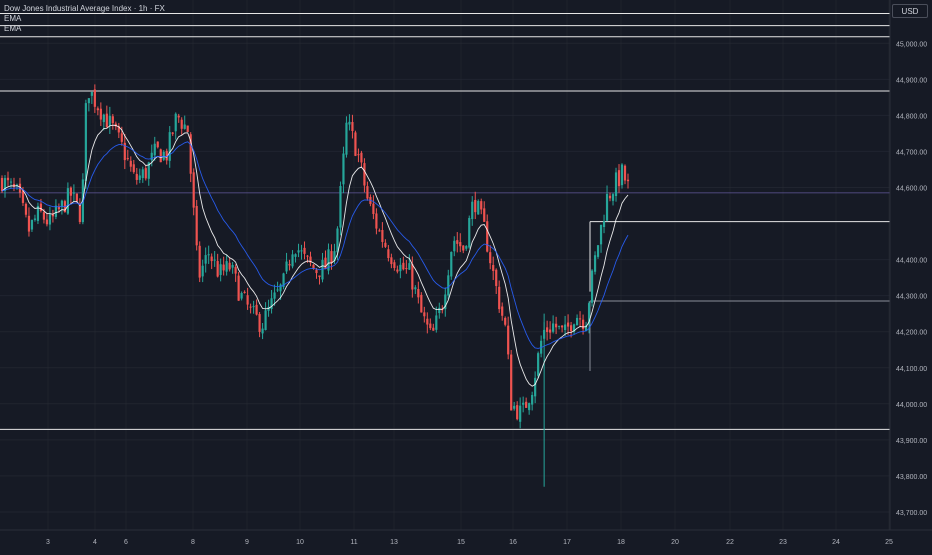 The height and width of the screenshot is (555, 932). Describe the element at coordinates (910, 11) in the screenshot. I see `currency-button: USD` at that location.